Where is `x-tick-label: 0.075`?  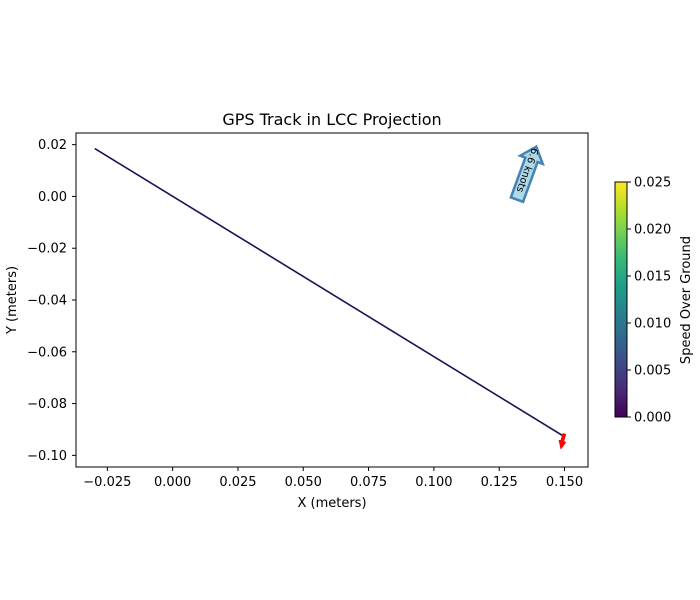
x-tick-label: 0.075 is located at coordinates (368, 482).